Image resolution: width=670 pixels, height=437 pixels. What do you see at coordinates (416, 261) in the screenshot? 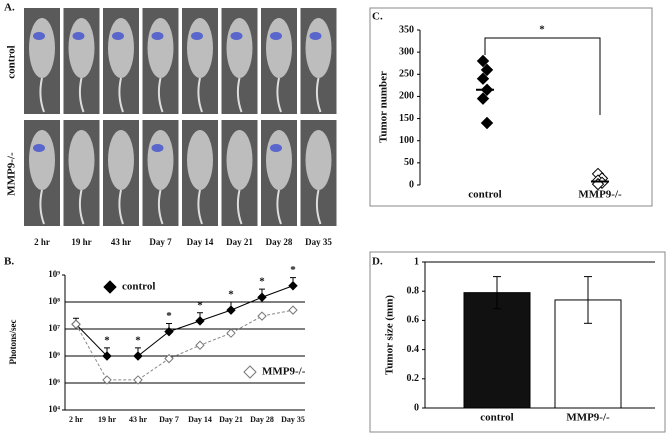
I see `y-tick-label: 1` at bounding box center [416, 261].